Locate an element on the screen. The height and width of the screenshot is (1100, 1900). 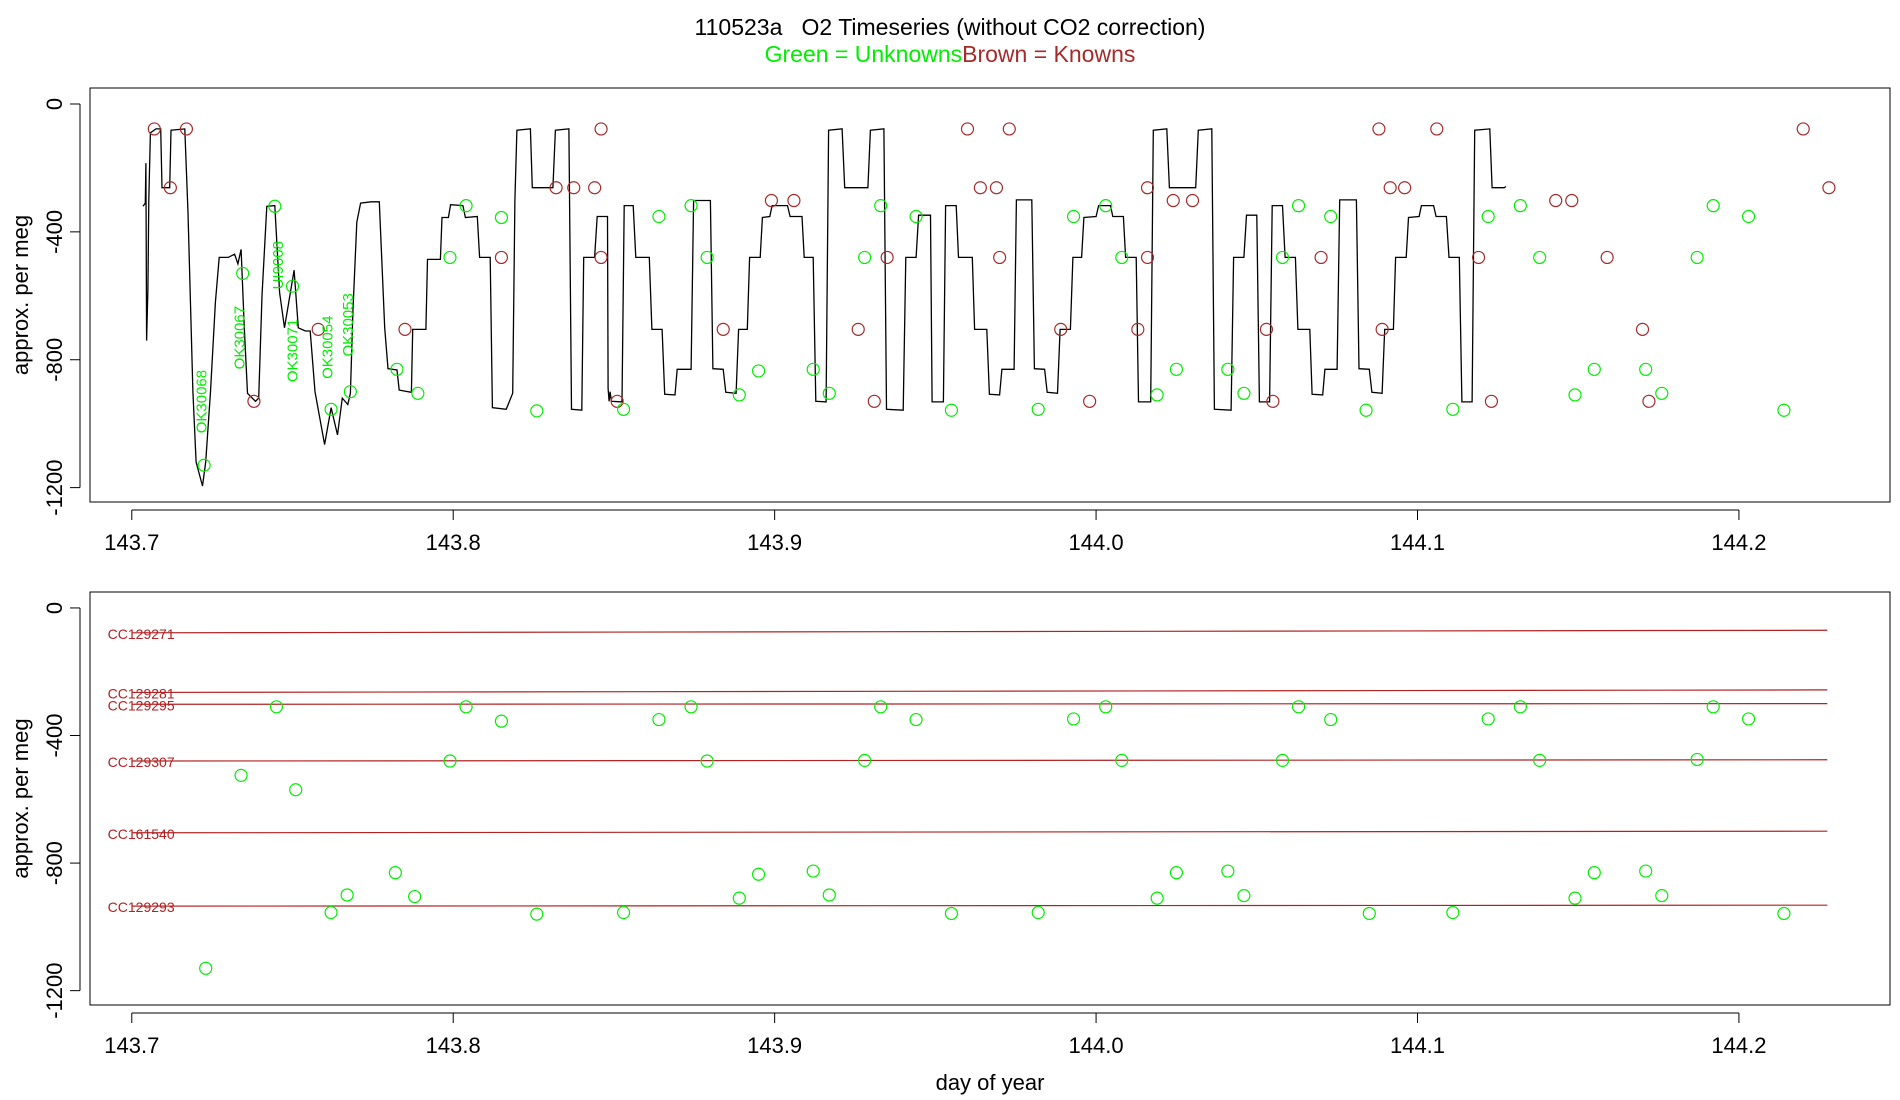
y-axis-label: approx. per meg is located at coordinates (20, 295).